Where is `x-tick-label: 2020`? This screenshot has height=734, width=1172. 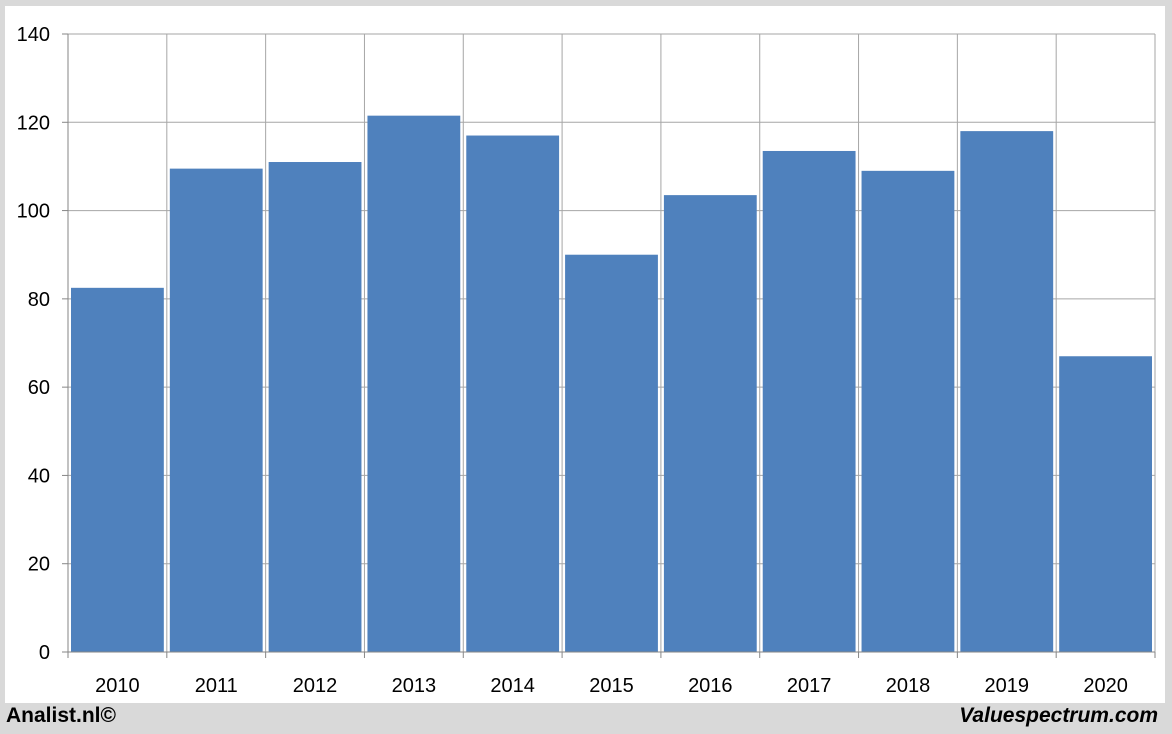
x-tick-label: 2020 is located at coordinates (1105, 686).